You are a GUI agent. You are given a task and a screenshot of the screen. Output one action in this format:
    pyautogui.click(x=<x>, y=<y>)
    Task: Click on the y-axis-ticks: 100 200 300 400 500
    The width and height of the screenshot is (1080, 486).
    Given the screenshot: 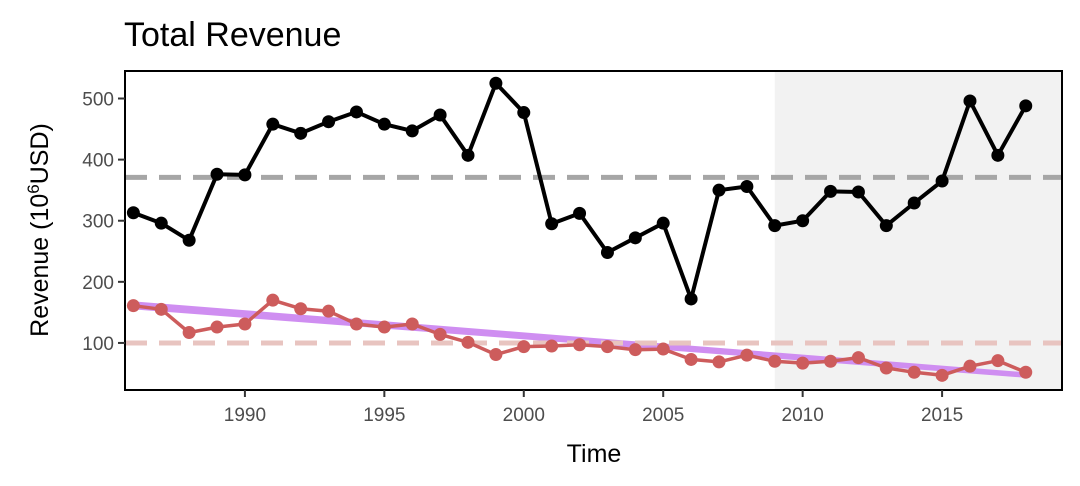 What is the action you would take?
    pyautogui.click(x=103, y=222)
    